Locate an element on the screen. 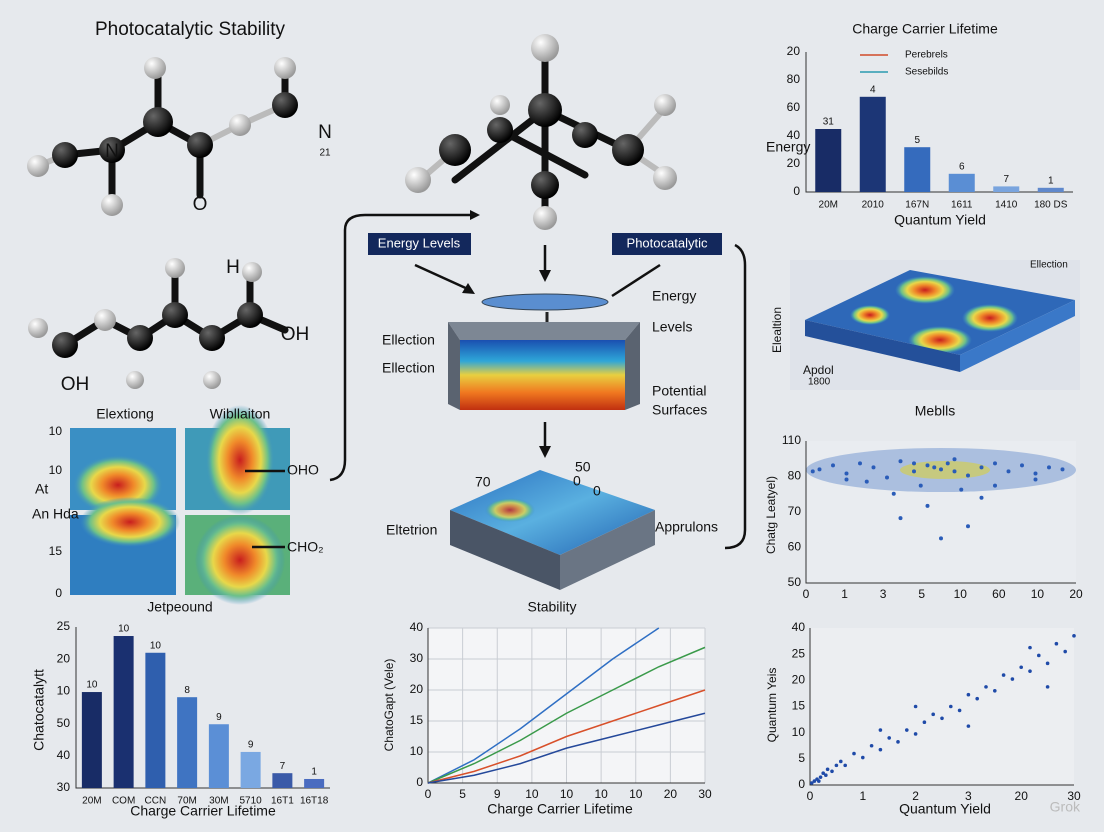  line is located at coordinates (566, 715).